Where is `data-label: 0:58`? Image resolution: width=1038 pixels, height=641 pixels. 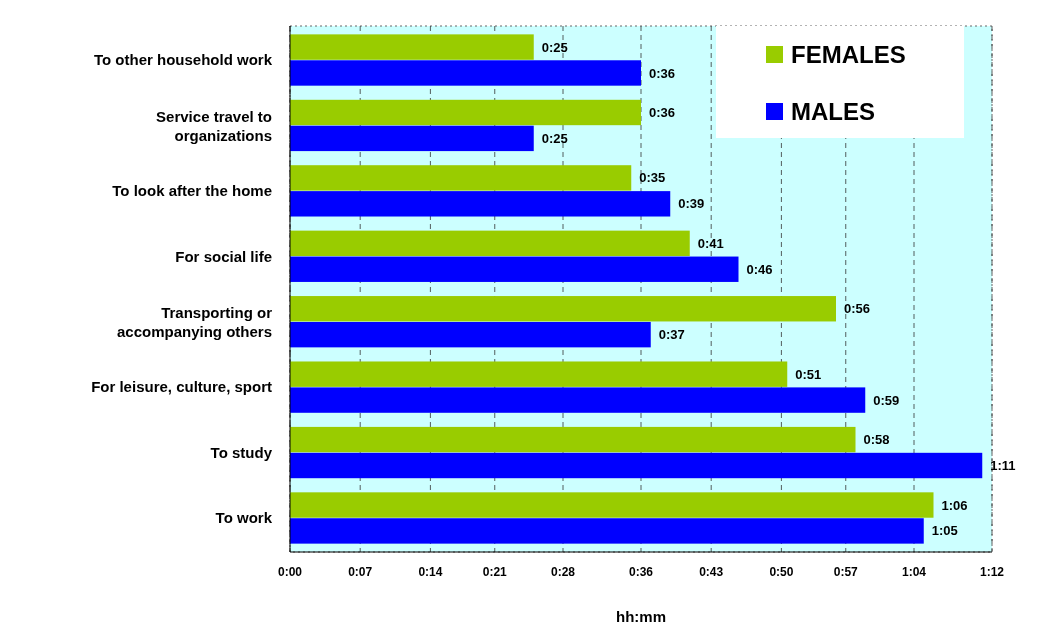
data-label: 0:58 is located at coordinates (876, 440).